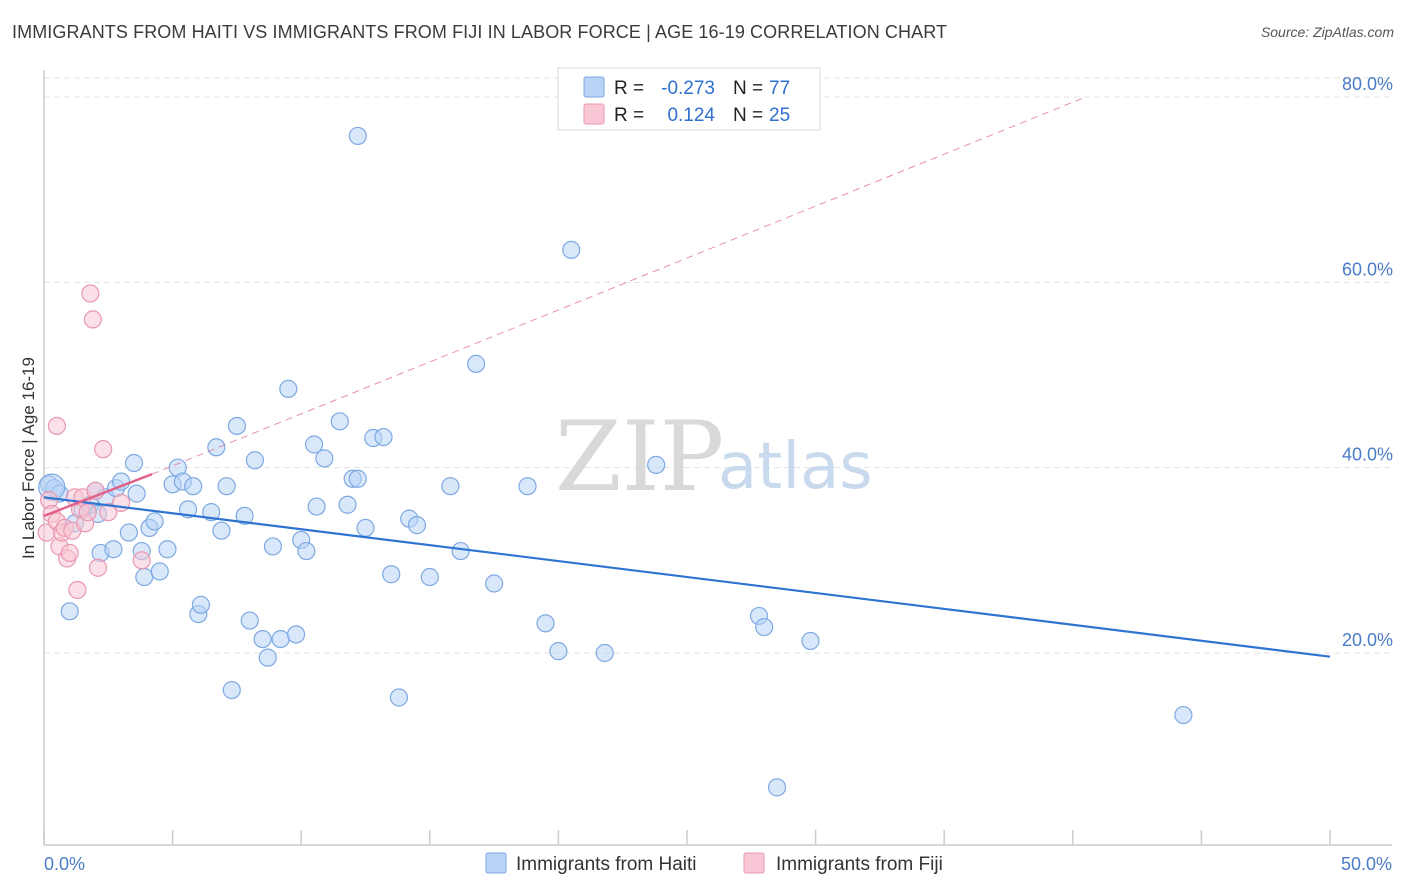  Describe the element at coordinates (1367, 640) in the screenshot. I see `y-tick-label-20: 20.0%` at that location.